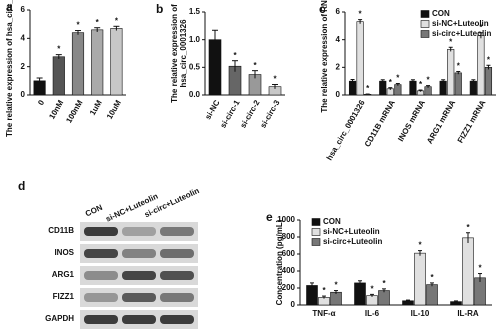 This screenshot has height=335, width=500. Describe the element at coordinates (109, 201) in the screenshot. I see `blot-panel: d CON si-NC+Luteolin si-circ+Luteolin` at that location.